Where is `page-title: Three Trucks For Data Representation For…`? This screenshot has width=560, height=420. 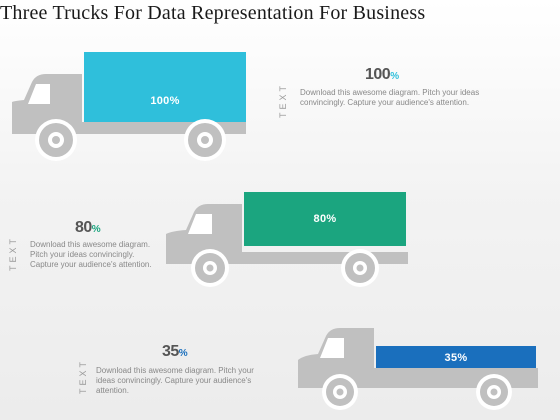 page-title: Three Trucks For Data Representation For… is located at coordinates (213, 13).